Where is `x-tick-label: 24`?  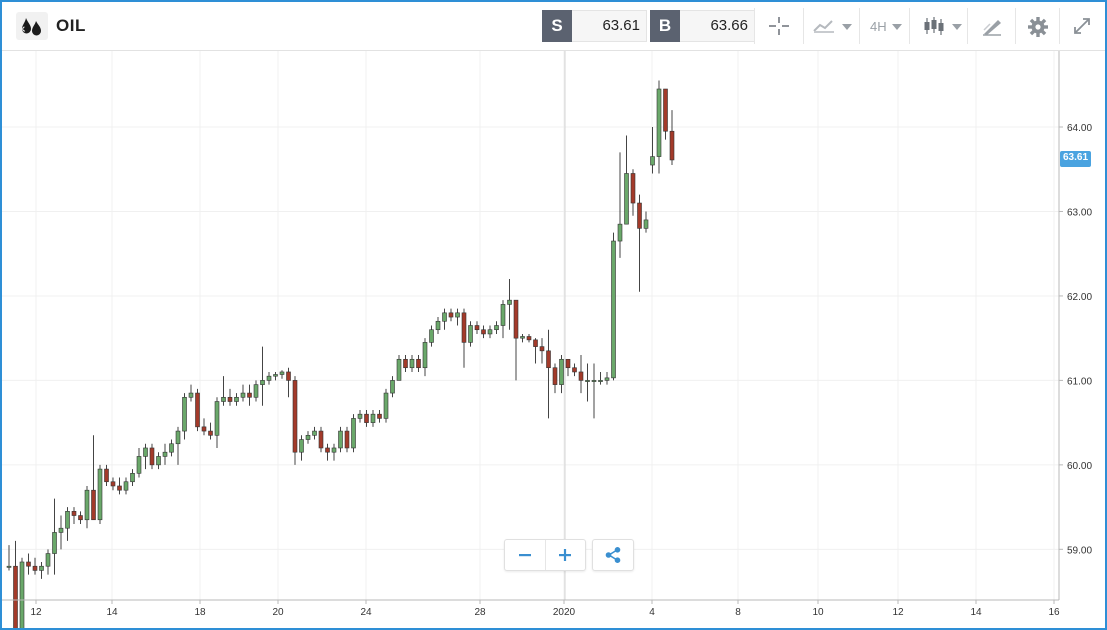
x-tick-label: 24 is located at coordinates (366, 612).